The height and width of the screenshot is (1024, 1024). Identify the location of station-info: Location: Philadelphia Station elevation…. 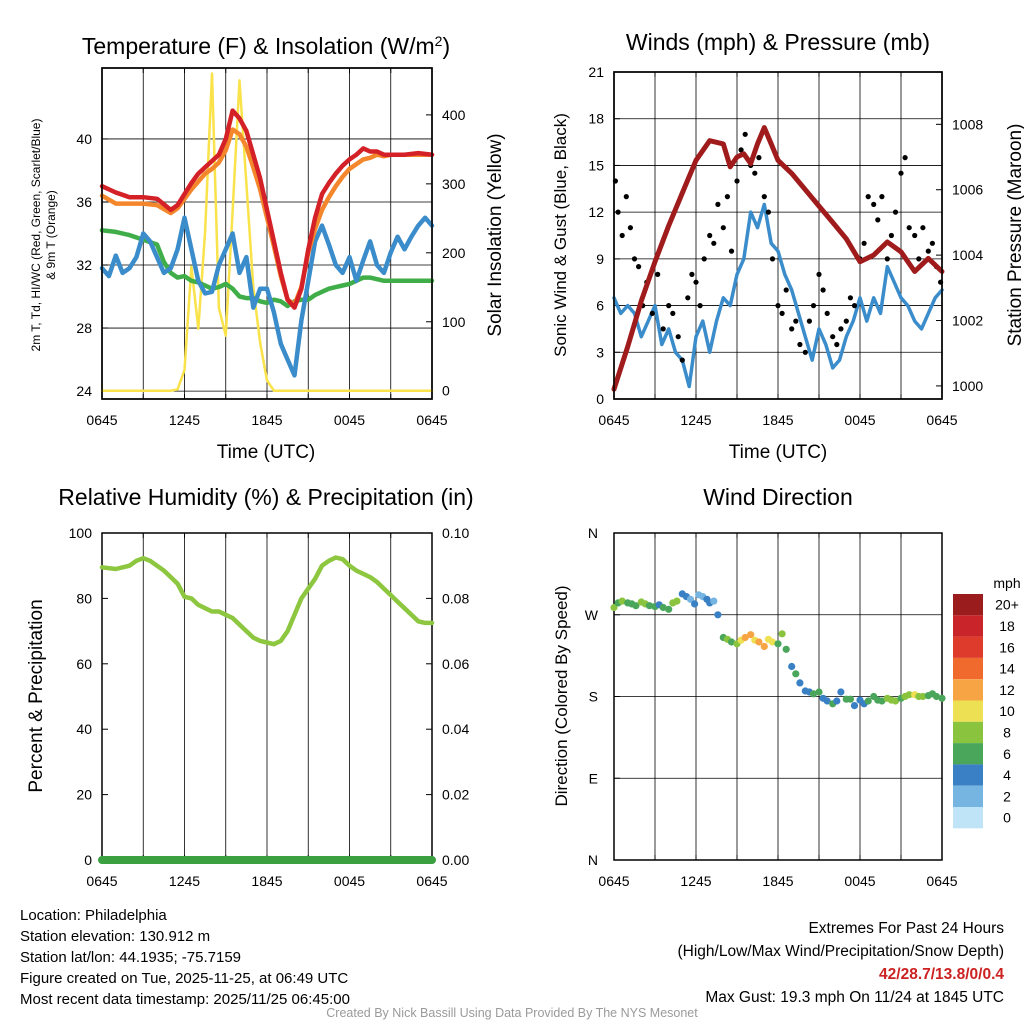
(185, 957).